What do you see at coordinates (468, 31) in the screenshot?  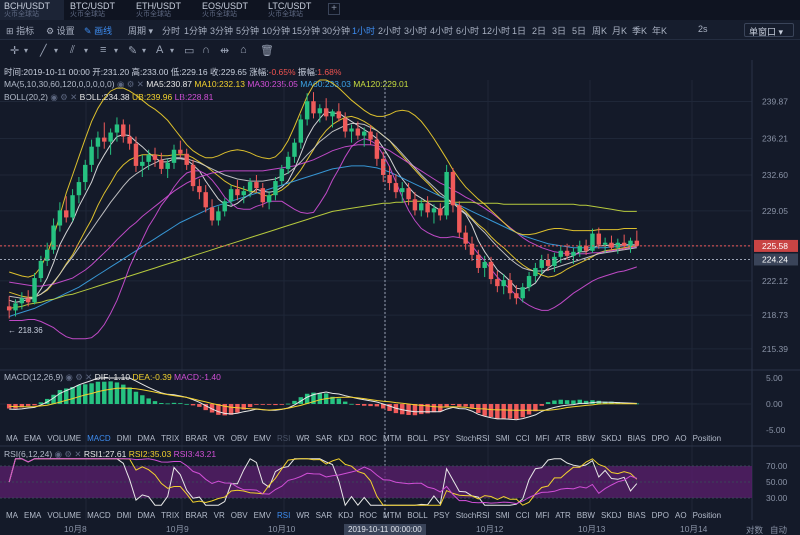 I see `interval-6小时: 6小时` at bounding box center [468, 31].